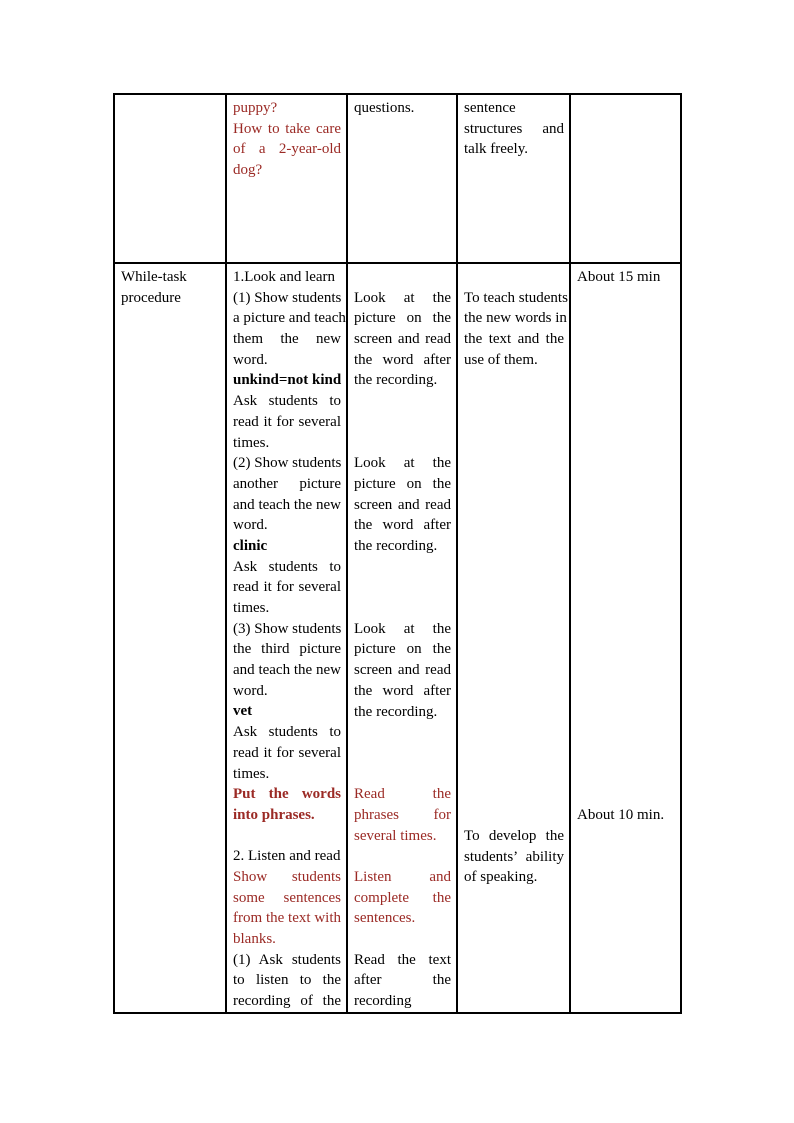 Image resolution: width=794 pixels, height=1123 pixels. I want to click on text-line: About 10 min., so click(621, 815).